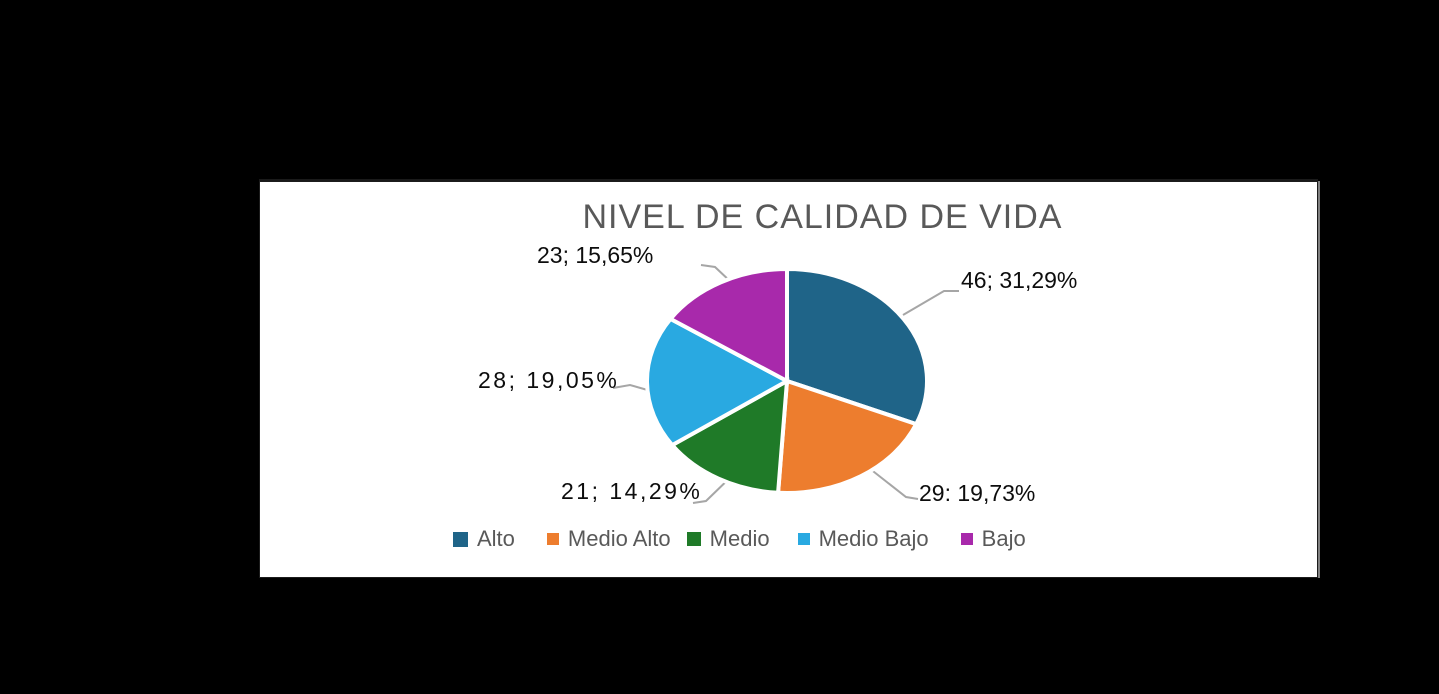 This screenshot has height=694, width=1439. What do you see at coordinates (1003, 538) in the screenshot?
I see `legend-label: Bajo` at bounding box center [1003, 538].